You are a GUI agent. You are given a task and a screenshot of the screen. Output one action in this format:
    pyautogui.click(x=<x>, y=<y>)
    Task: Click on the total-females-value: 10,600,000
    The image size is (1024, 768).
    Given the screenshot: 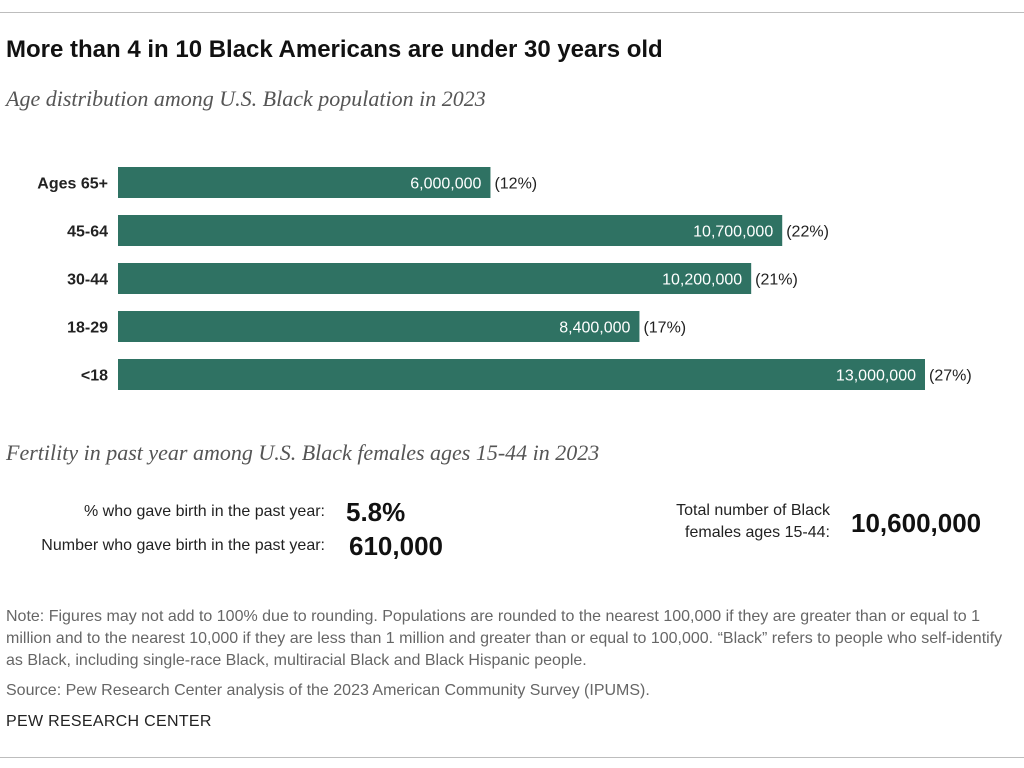 What is the action you would take?
    pyautogui.click(x=916, y=523)
    